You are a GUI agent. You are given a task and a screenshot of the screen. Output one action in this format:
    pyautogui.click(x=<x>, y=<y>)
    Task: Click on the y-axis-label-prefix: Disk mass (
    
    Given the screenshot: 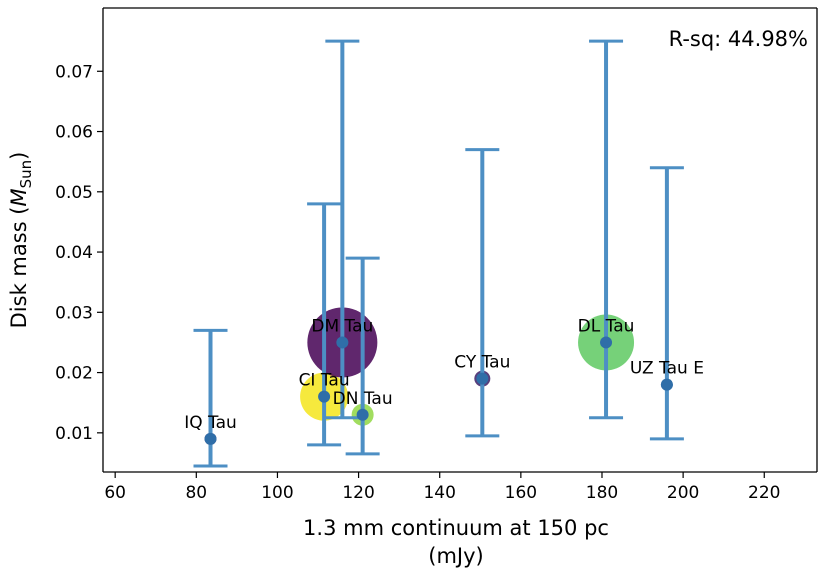 What is the action you would take?
    pyautogui.click(x=19, y=268)
    